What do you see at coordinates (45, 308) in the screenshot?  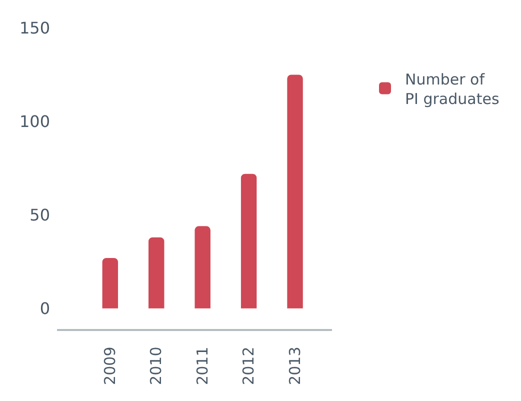 I see `y-tick-label: 0` at bounding box center [45, 308].